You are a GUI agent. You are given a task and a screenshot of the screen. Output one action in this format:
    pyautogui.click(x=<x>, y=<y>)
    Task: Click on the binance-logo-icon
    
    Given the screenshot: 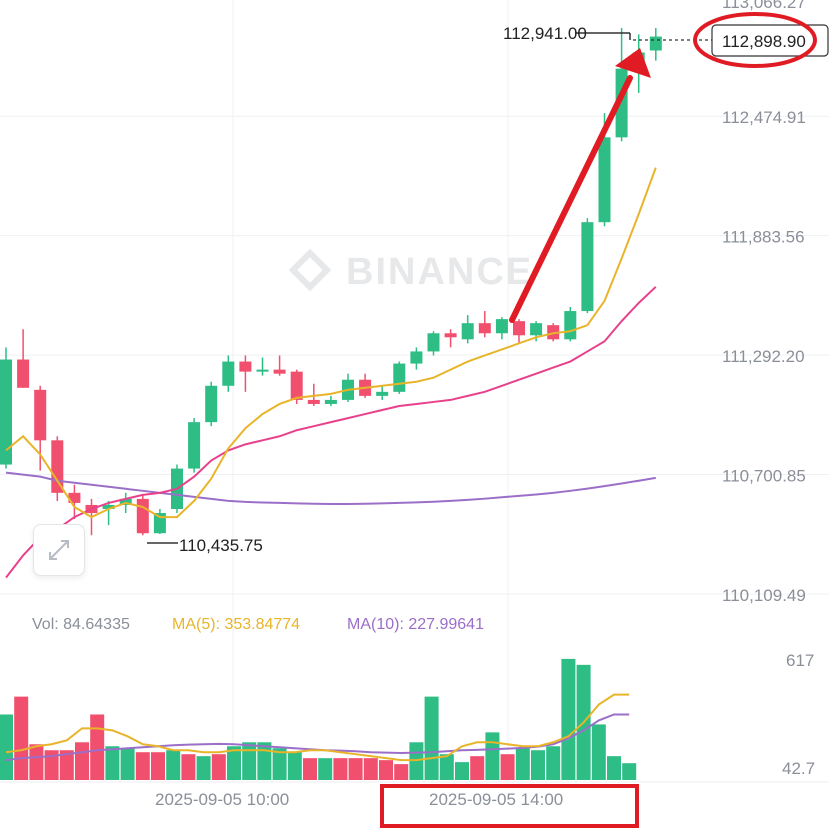 What is the action you would take?
    pyautogui.click(x=310, y=270)
    